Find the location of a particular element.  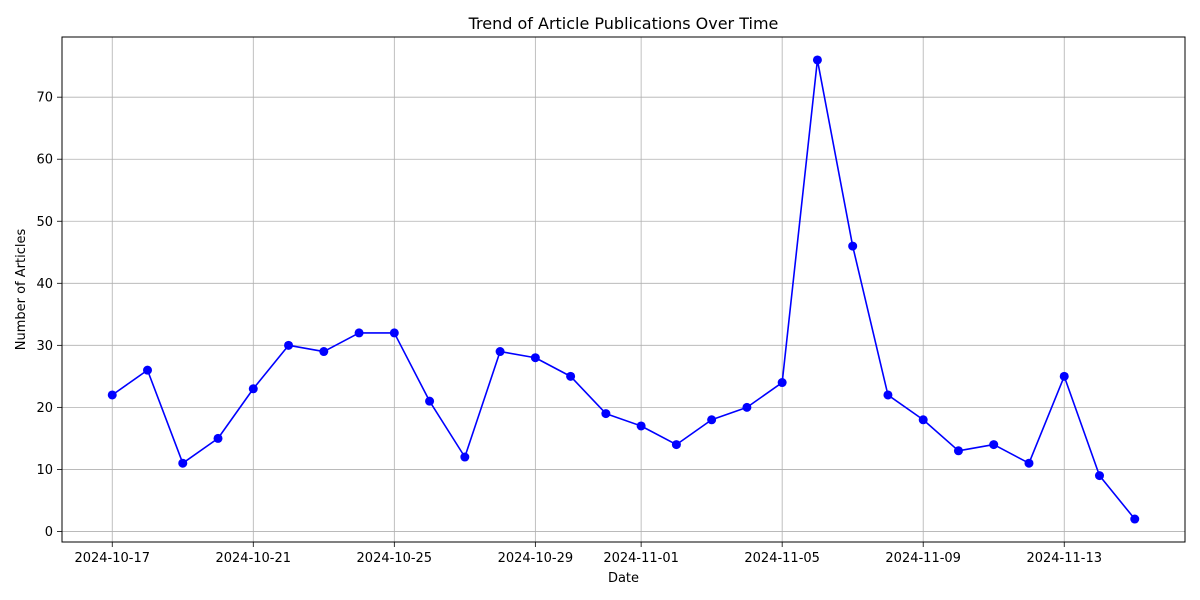

y-tick-label: 0 is located at coordinates (49, 532).